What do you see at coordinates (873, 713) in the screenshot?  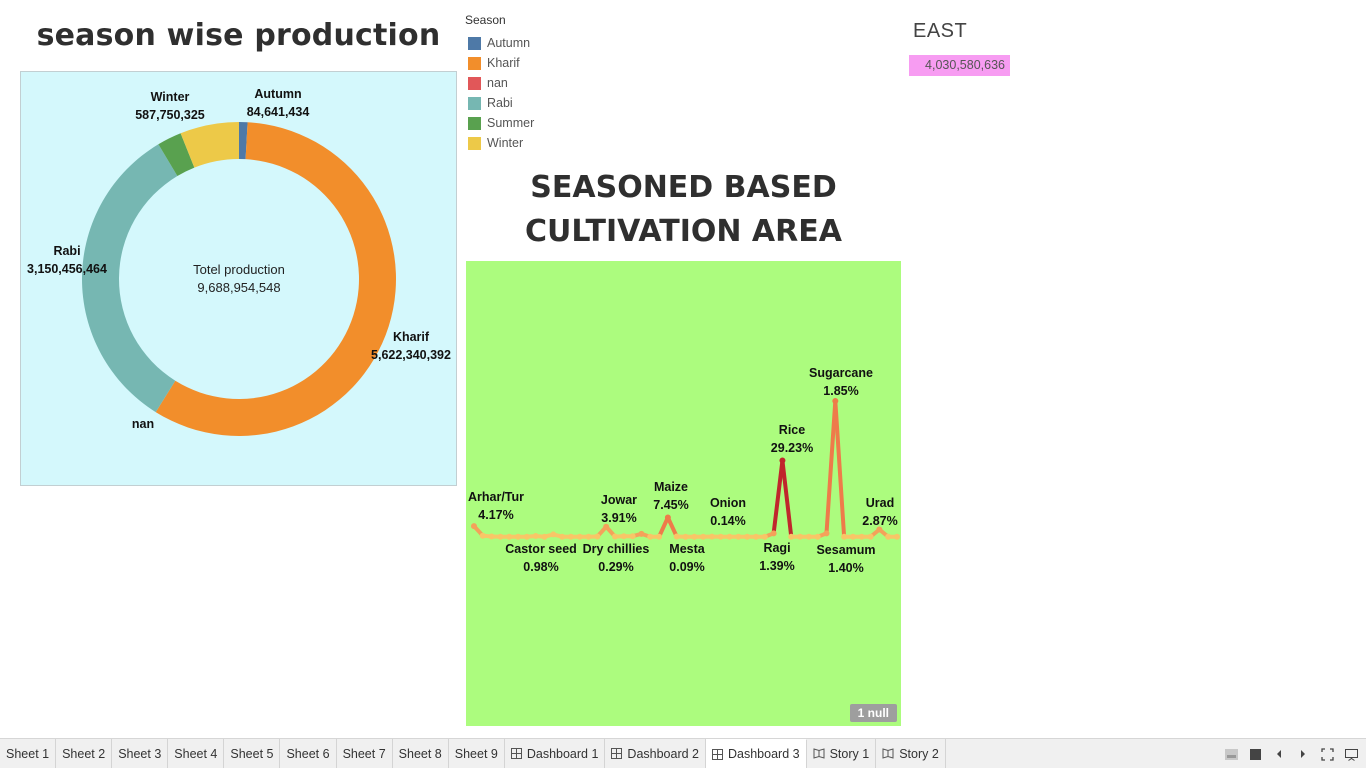 I see `null-indicator-badge: 1 null` at bounding box center [873, 713].